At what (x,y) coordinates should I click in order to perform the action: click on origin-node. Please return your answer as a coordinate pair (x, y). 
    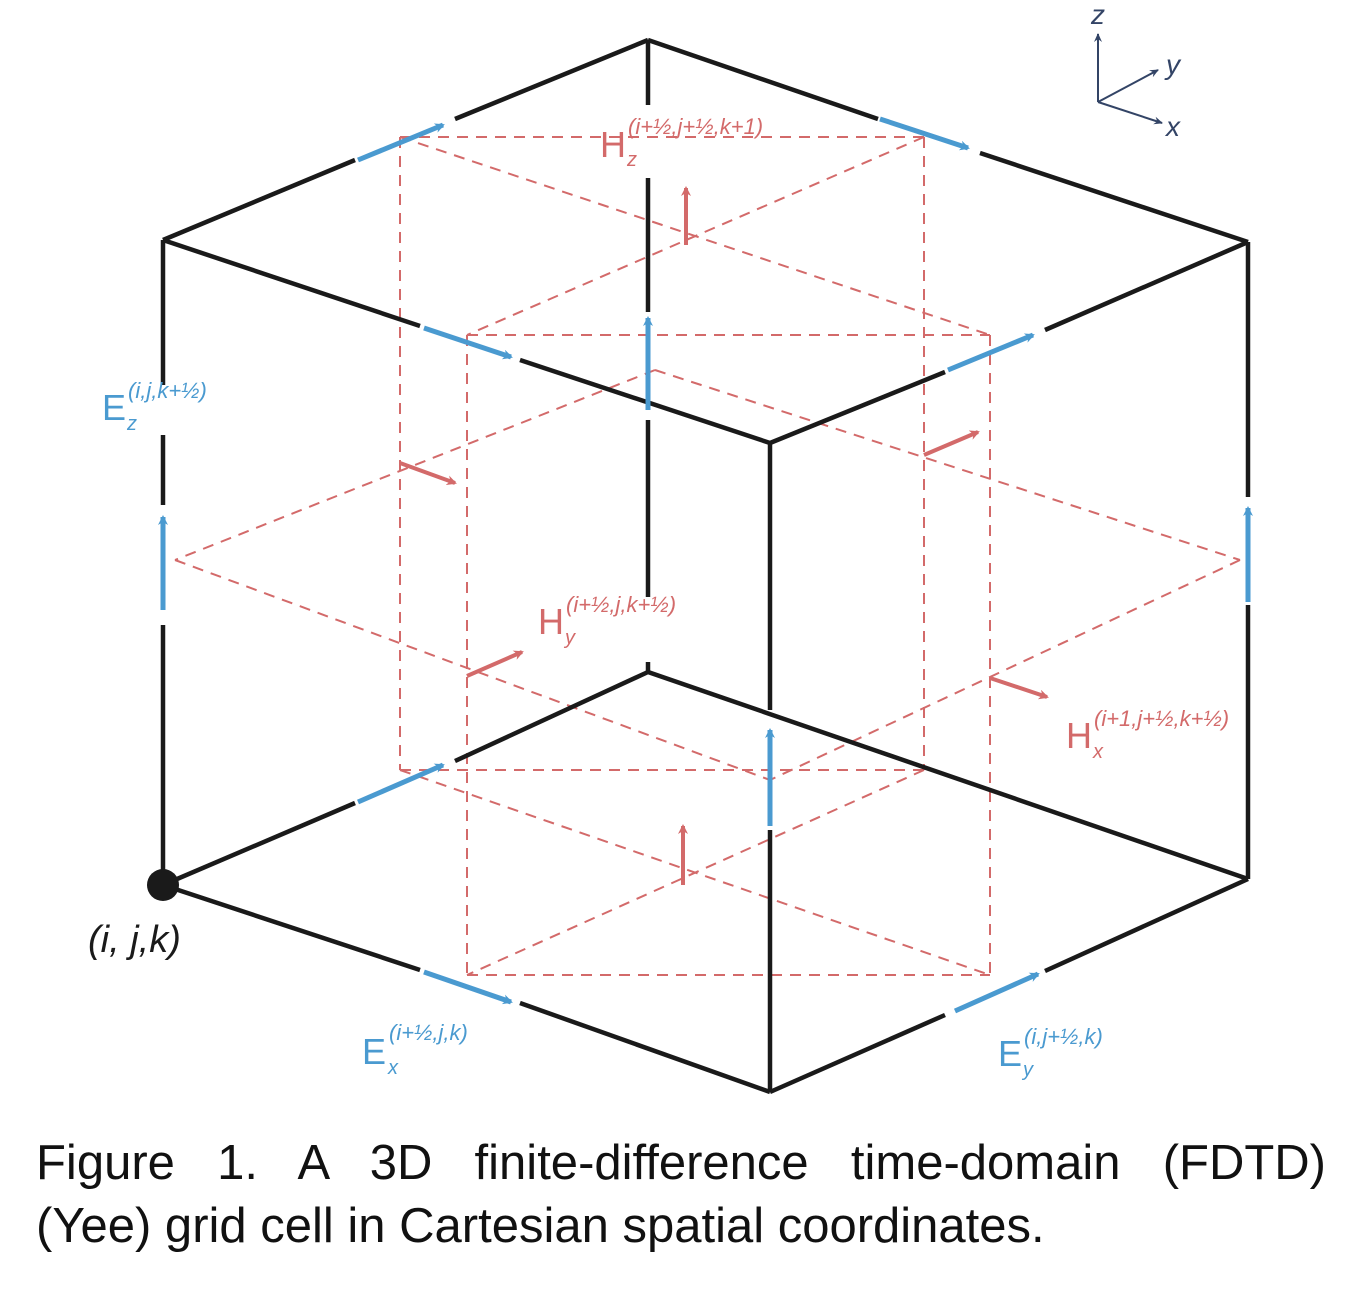
    Looking at the image, I should click on (163, 885).